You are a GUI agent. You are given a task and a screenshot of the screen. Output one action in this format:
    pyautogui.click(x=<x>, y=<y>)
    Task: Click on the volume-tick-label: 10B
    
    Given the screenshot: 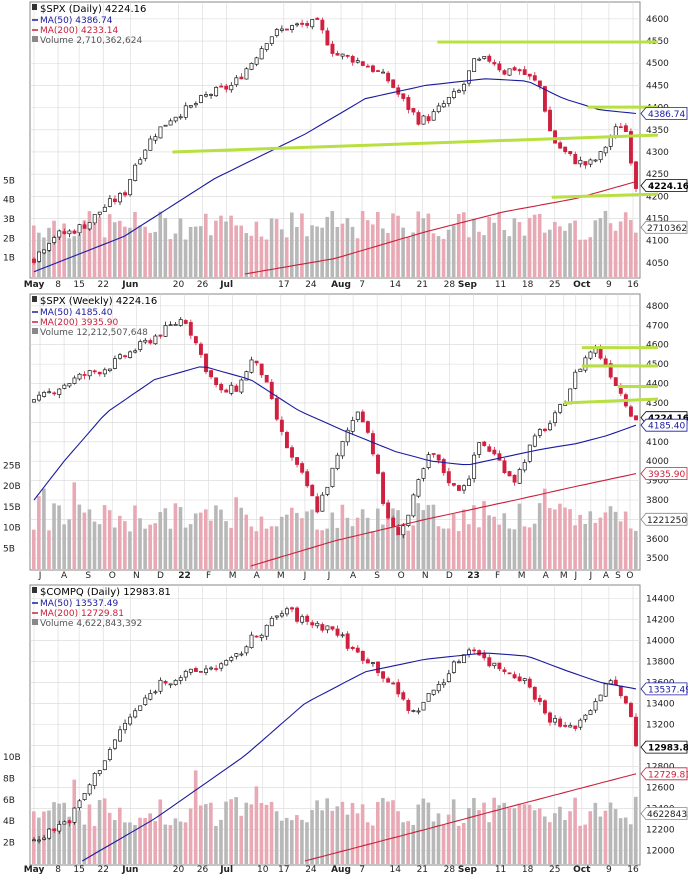 What is the action you would take?
    pyautogui.click(x=12, y=758)
    